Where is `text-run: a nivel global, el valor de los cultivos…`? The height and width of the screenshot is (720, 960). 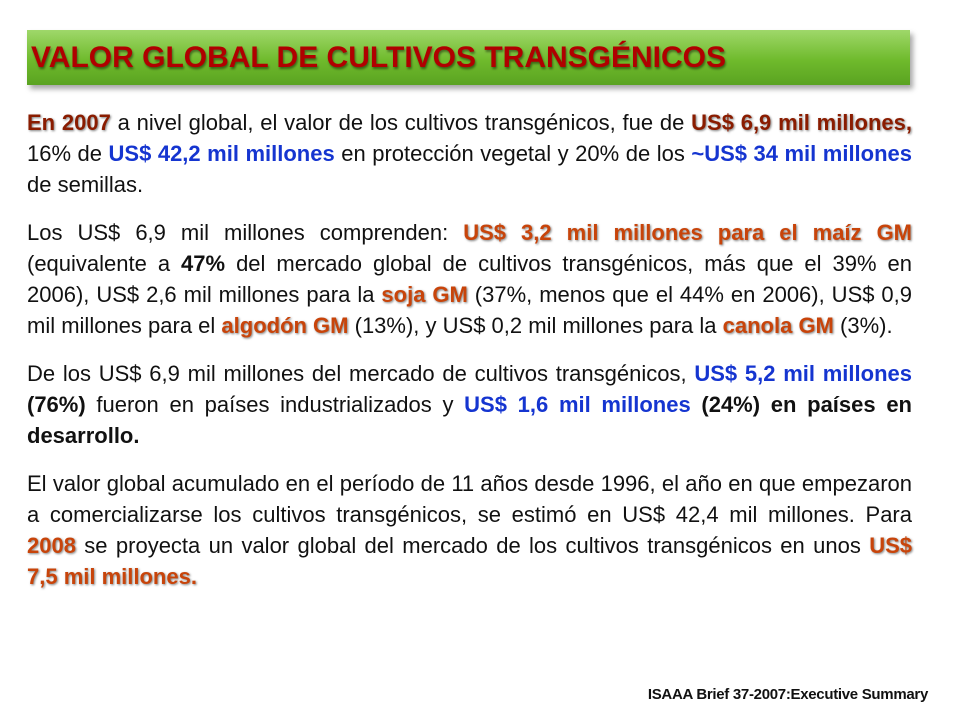
text-run: a nivel global, el valor de los cultivos… is located at coordinates (401, 122).